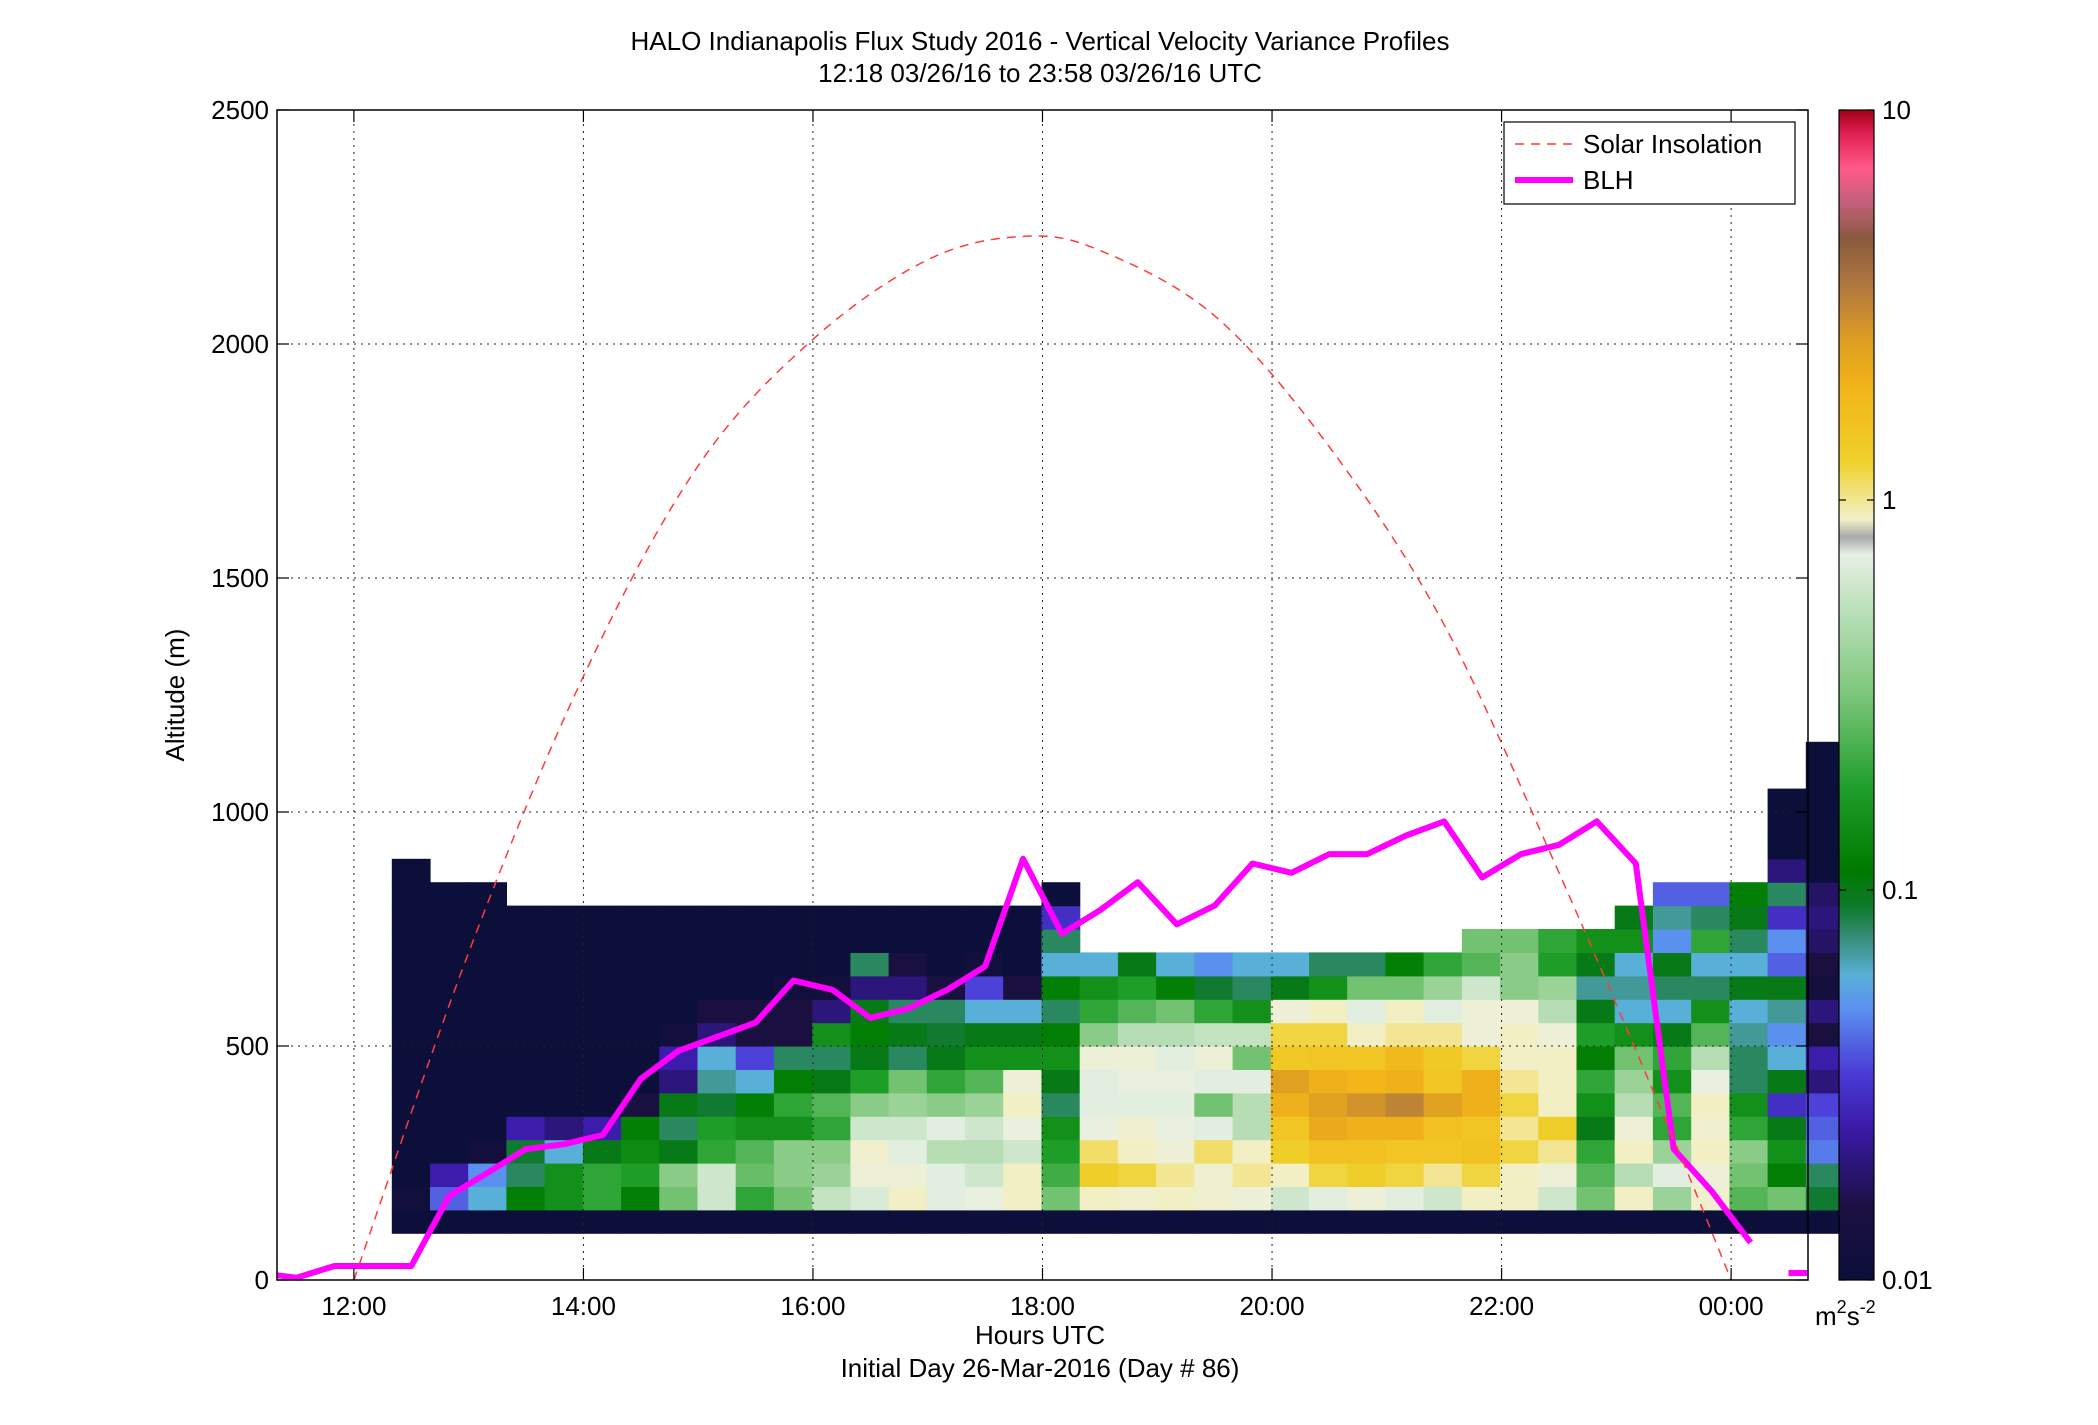  What do you see at coordinates (583, 1306) in the screenshot?
I see `x-tick-label: 14:00` at bounding box center [583, 1306].